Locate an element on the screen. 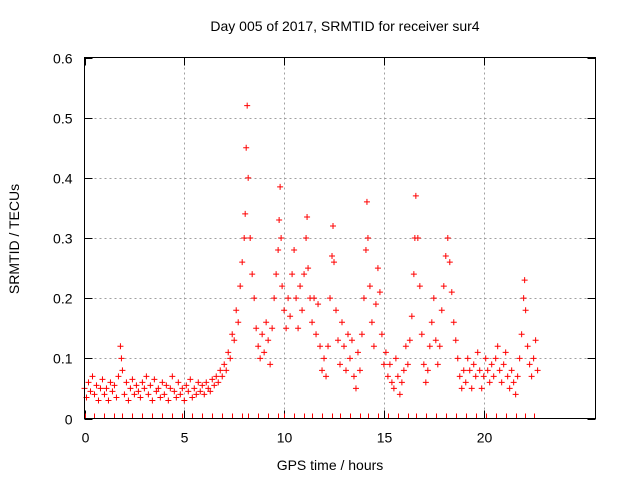  y-tick-label: 0.6 is located at coordinates (63, 59).